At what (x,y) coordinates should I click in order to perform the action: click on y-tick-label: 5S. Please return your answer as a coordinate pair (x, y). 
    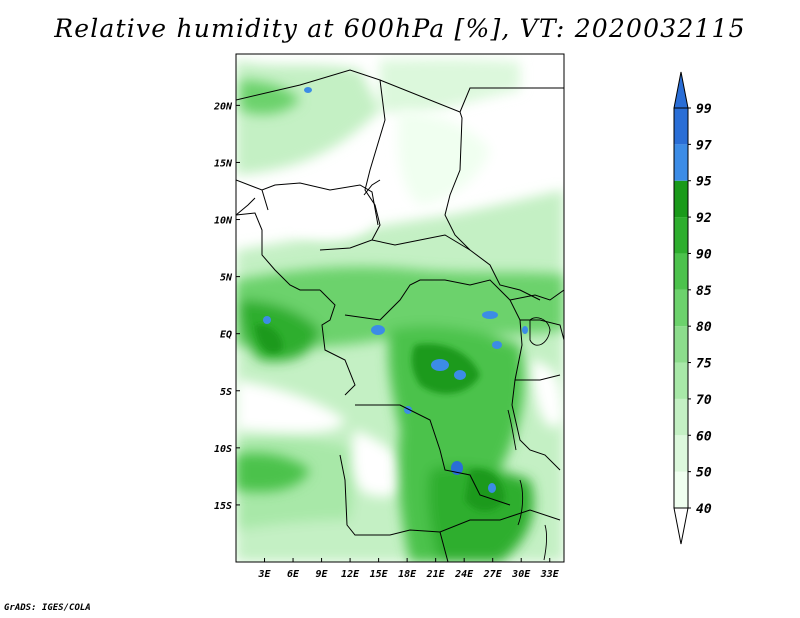
    Looking at the image, I should click on (226, 392).